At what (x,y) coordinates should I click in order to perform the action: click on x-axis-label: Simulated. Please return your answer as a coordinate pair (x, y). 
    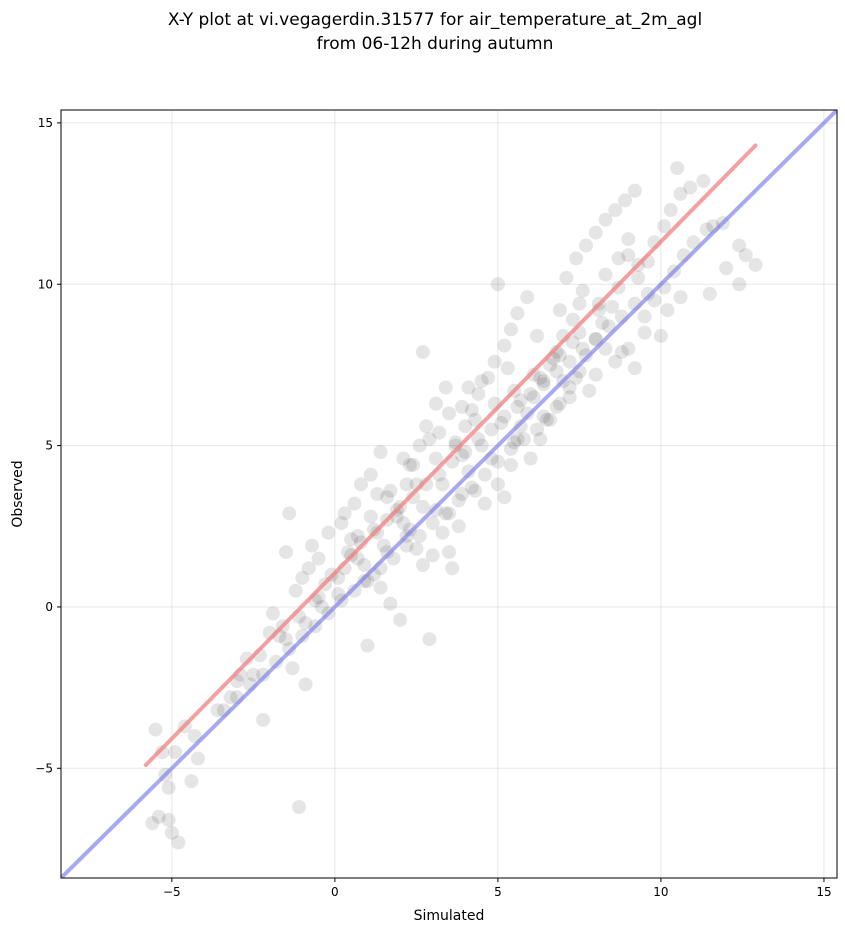
    Looking at the image, I should click on (449, 916).